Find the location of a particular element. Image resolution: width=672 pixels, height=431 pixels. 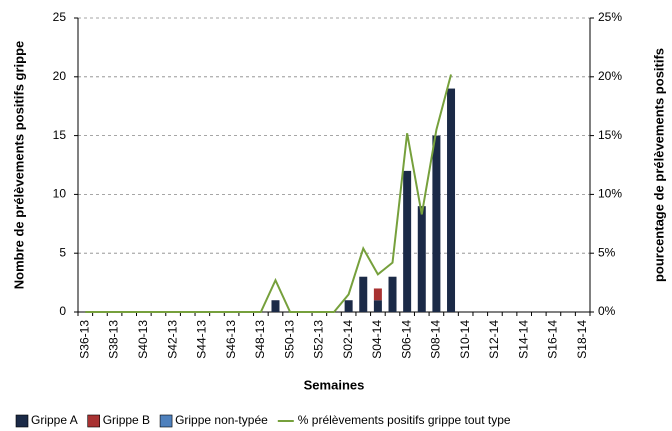

x-tick-label: S52-13 is located at coordinates (319, 339).